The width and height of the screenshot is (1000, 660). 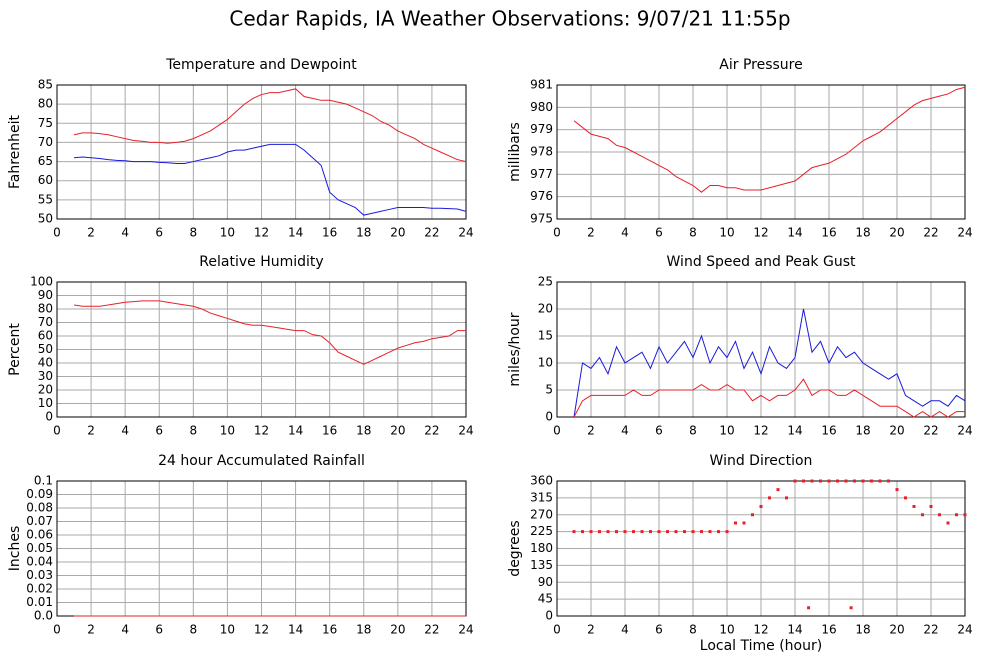 What do you see at coordinates (45, 219) in the screenshot?
I see `y-tick-label: 50` at bounding box center [45, 219].